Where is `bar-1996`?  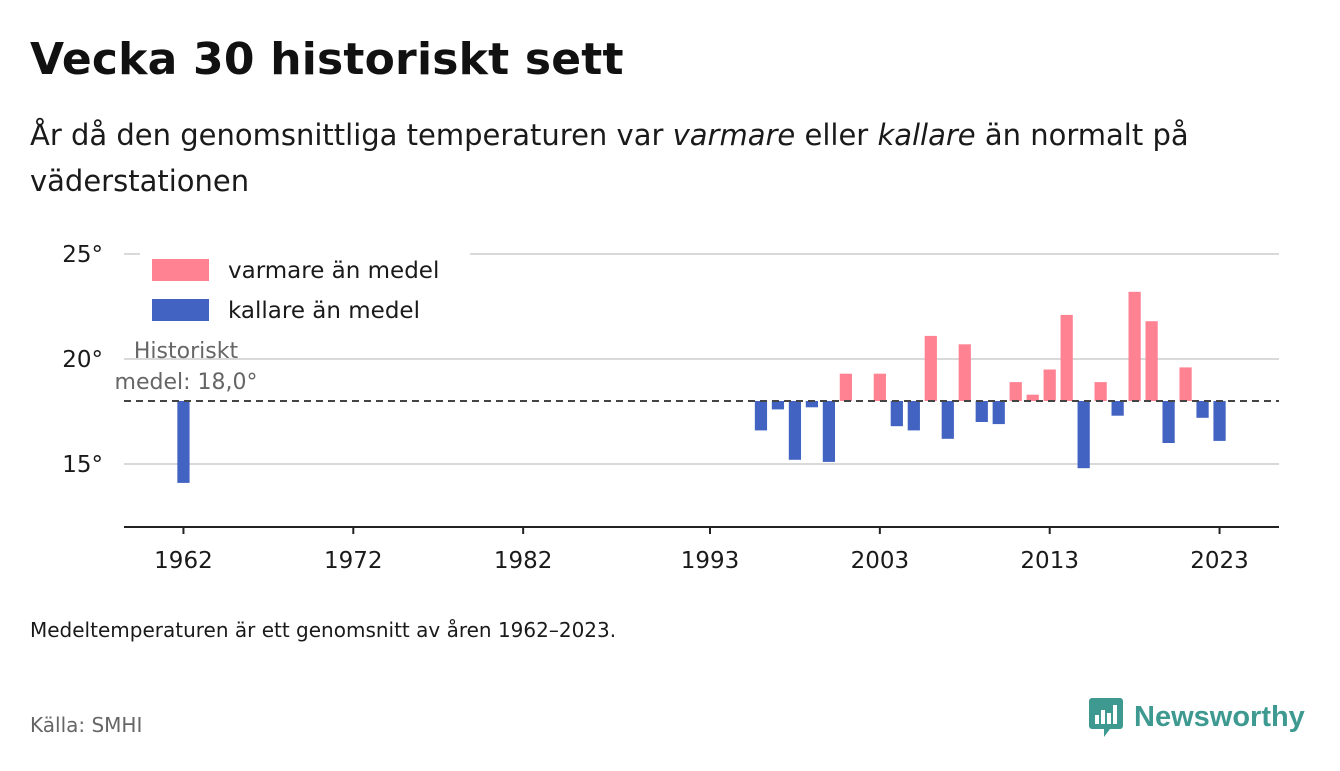
bar-1996 is located at coordinates (761, 416).